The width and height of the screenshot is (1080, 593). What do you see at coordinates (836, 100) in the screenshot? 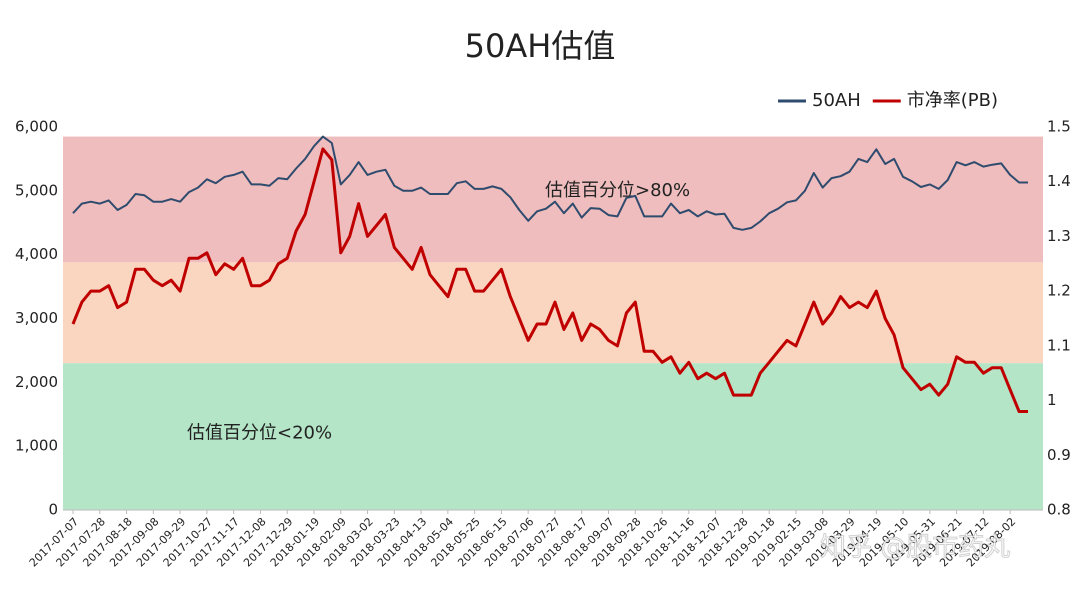
I see `legend-label: 50AH` at bounding box center [836, 100].